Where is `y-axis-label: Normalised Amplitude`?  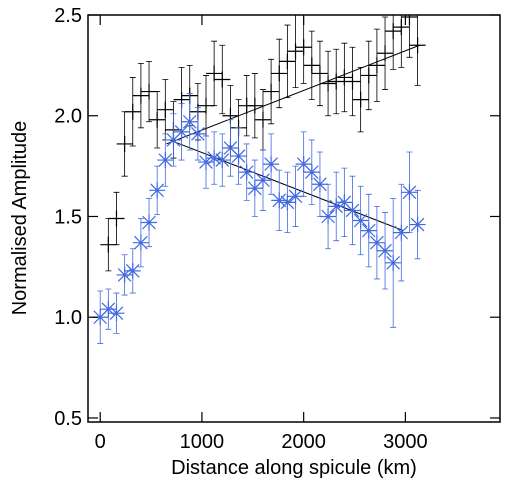 y-axis-label: Normalised Amplitude is located at coordinates (20, 218).